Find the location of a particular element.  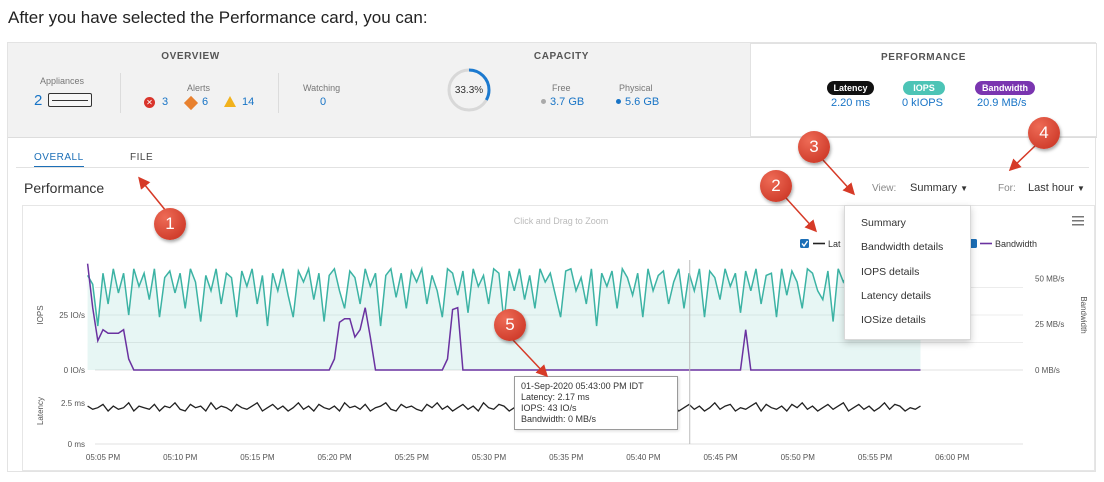

x-tick-label: 05:55 PM is located at coordinates (875, 457).